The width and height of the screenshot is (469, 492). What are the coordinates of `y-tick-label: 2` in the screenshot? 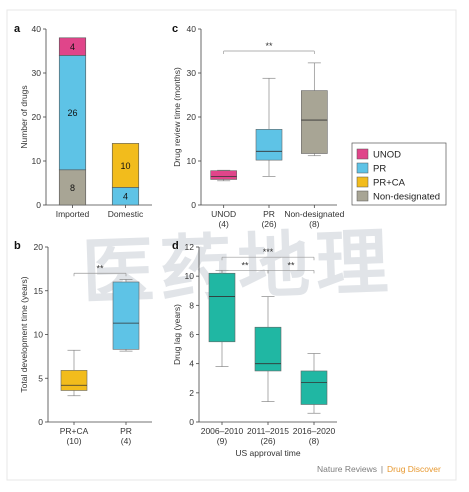 It's located at (191, 393).